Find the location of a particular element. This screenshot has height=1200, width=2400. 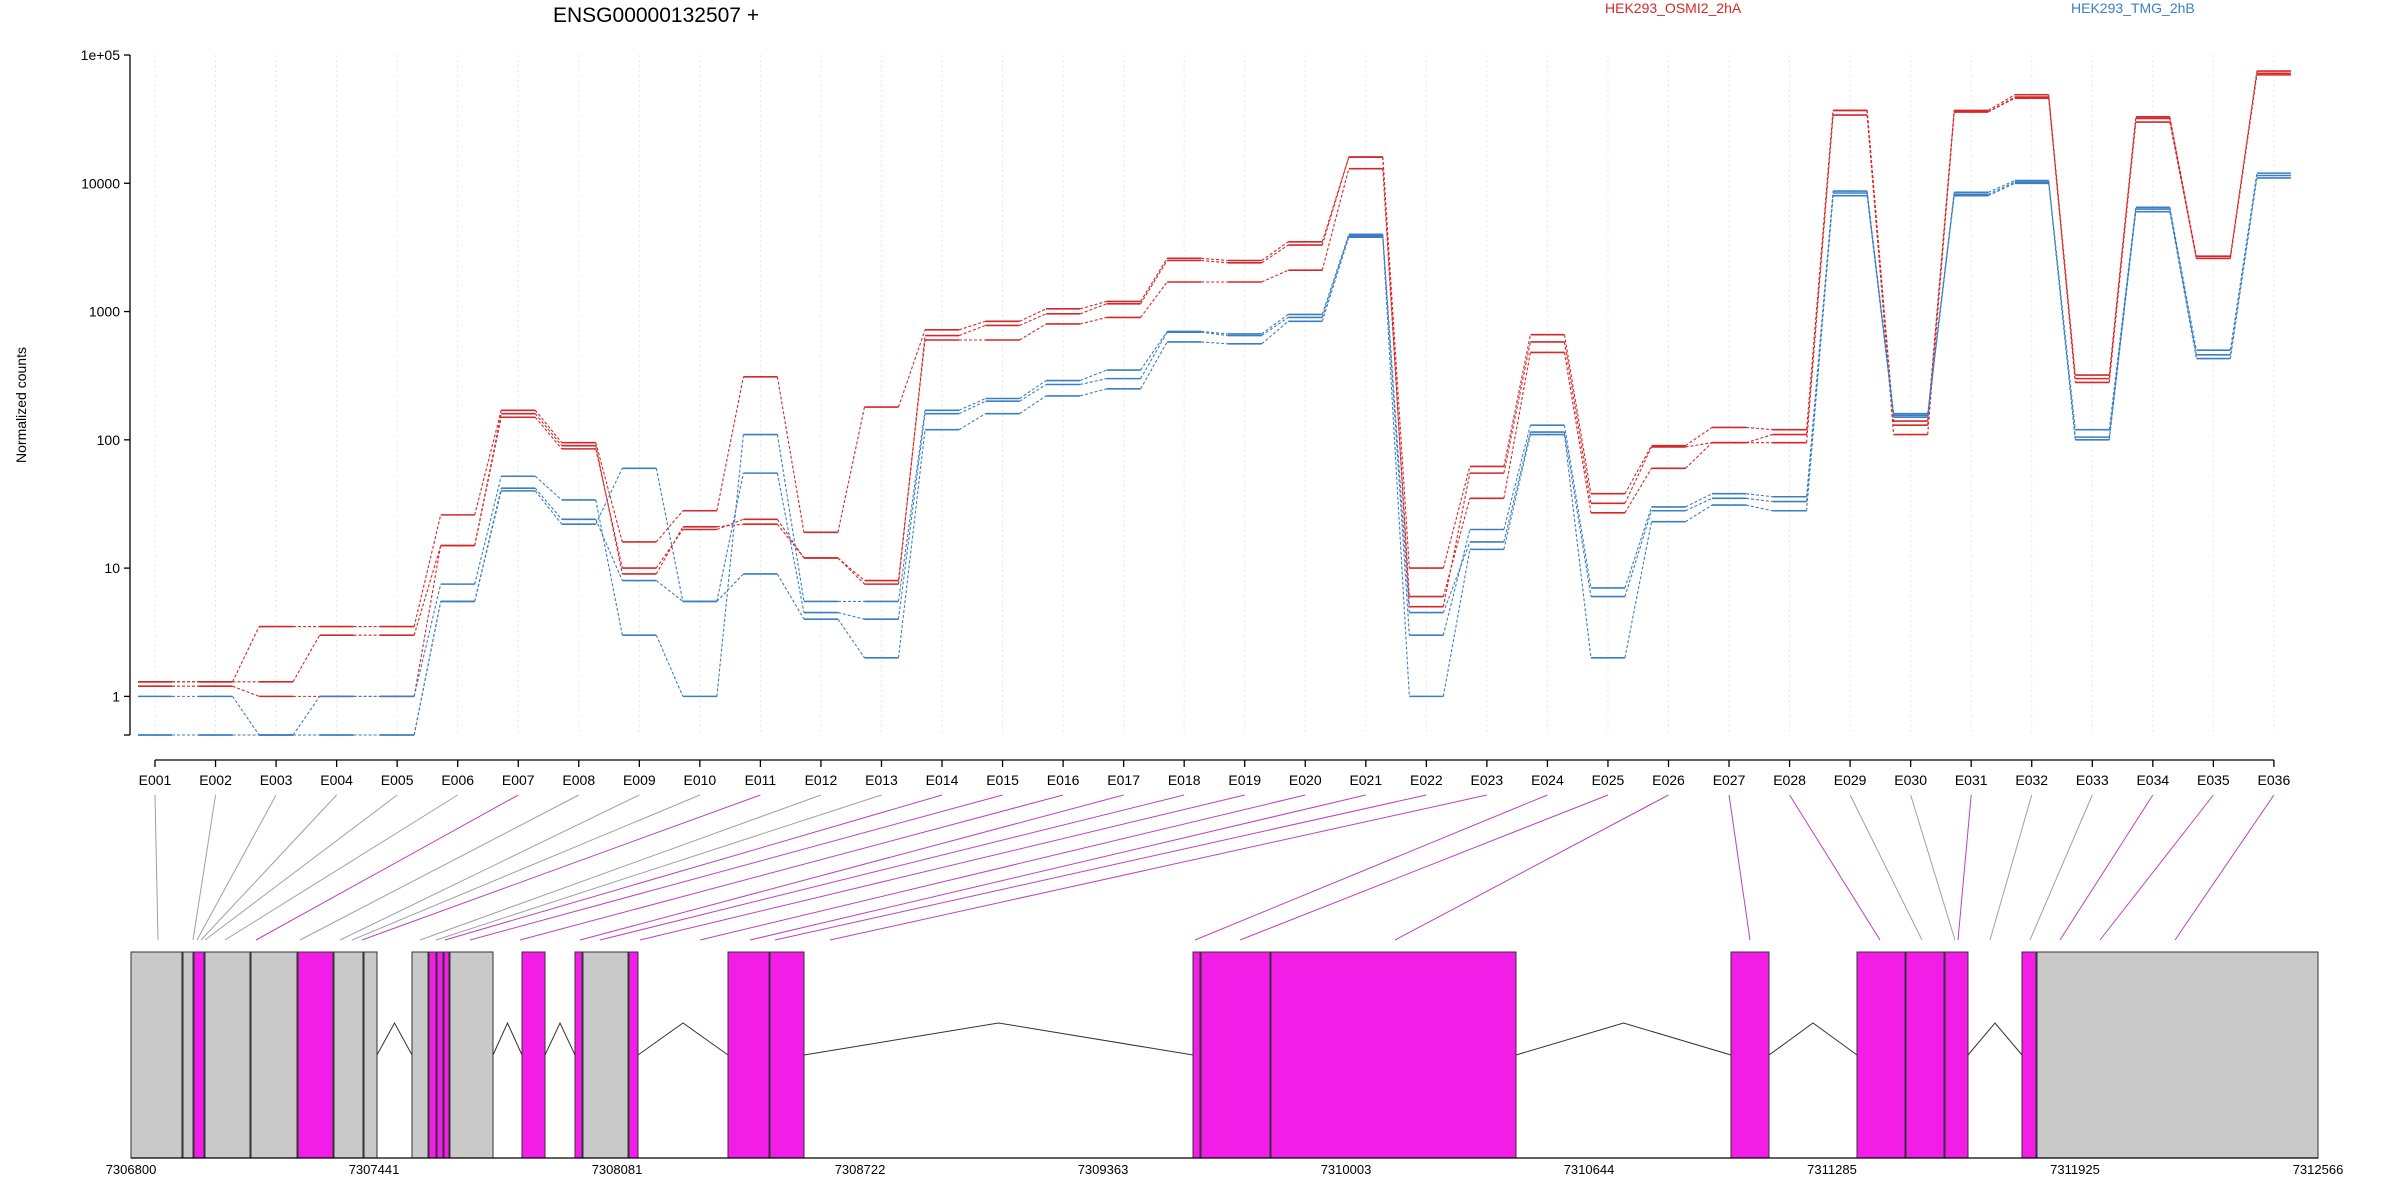

exon-label-e010: E010 is located at coordinates (700, 780).